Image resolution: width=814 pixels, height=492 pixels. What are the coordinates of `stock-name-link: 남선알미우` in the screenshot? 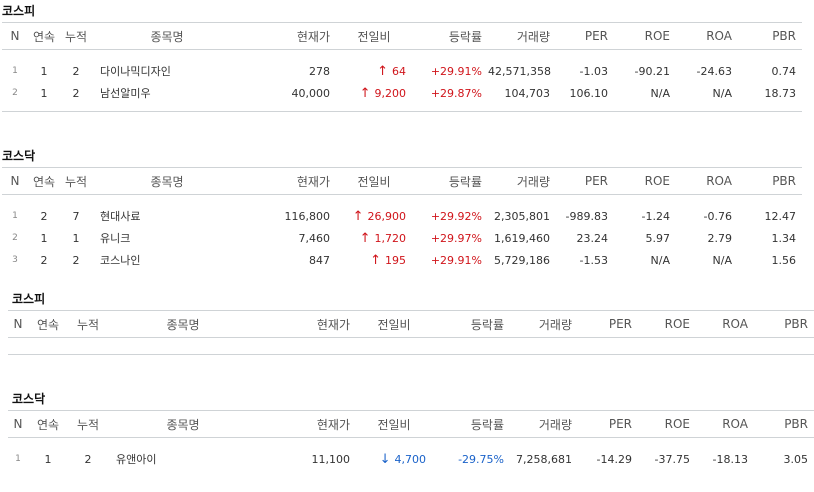 It's located at (125, 93).